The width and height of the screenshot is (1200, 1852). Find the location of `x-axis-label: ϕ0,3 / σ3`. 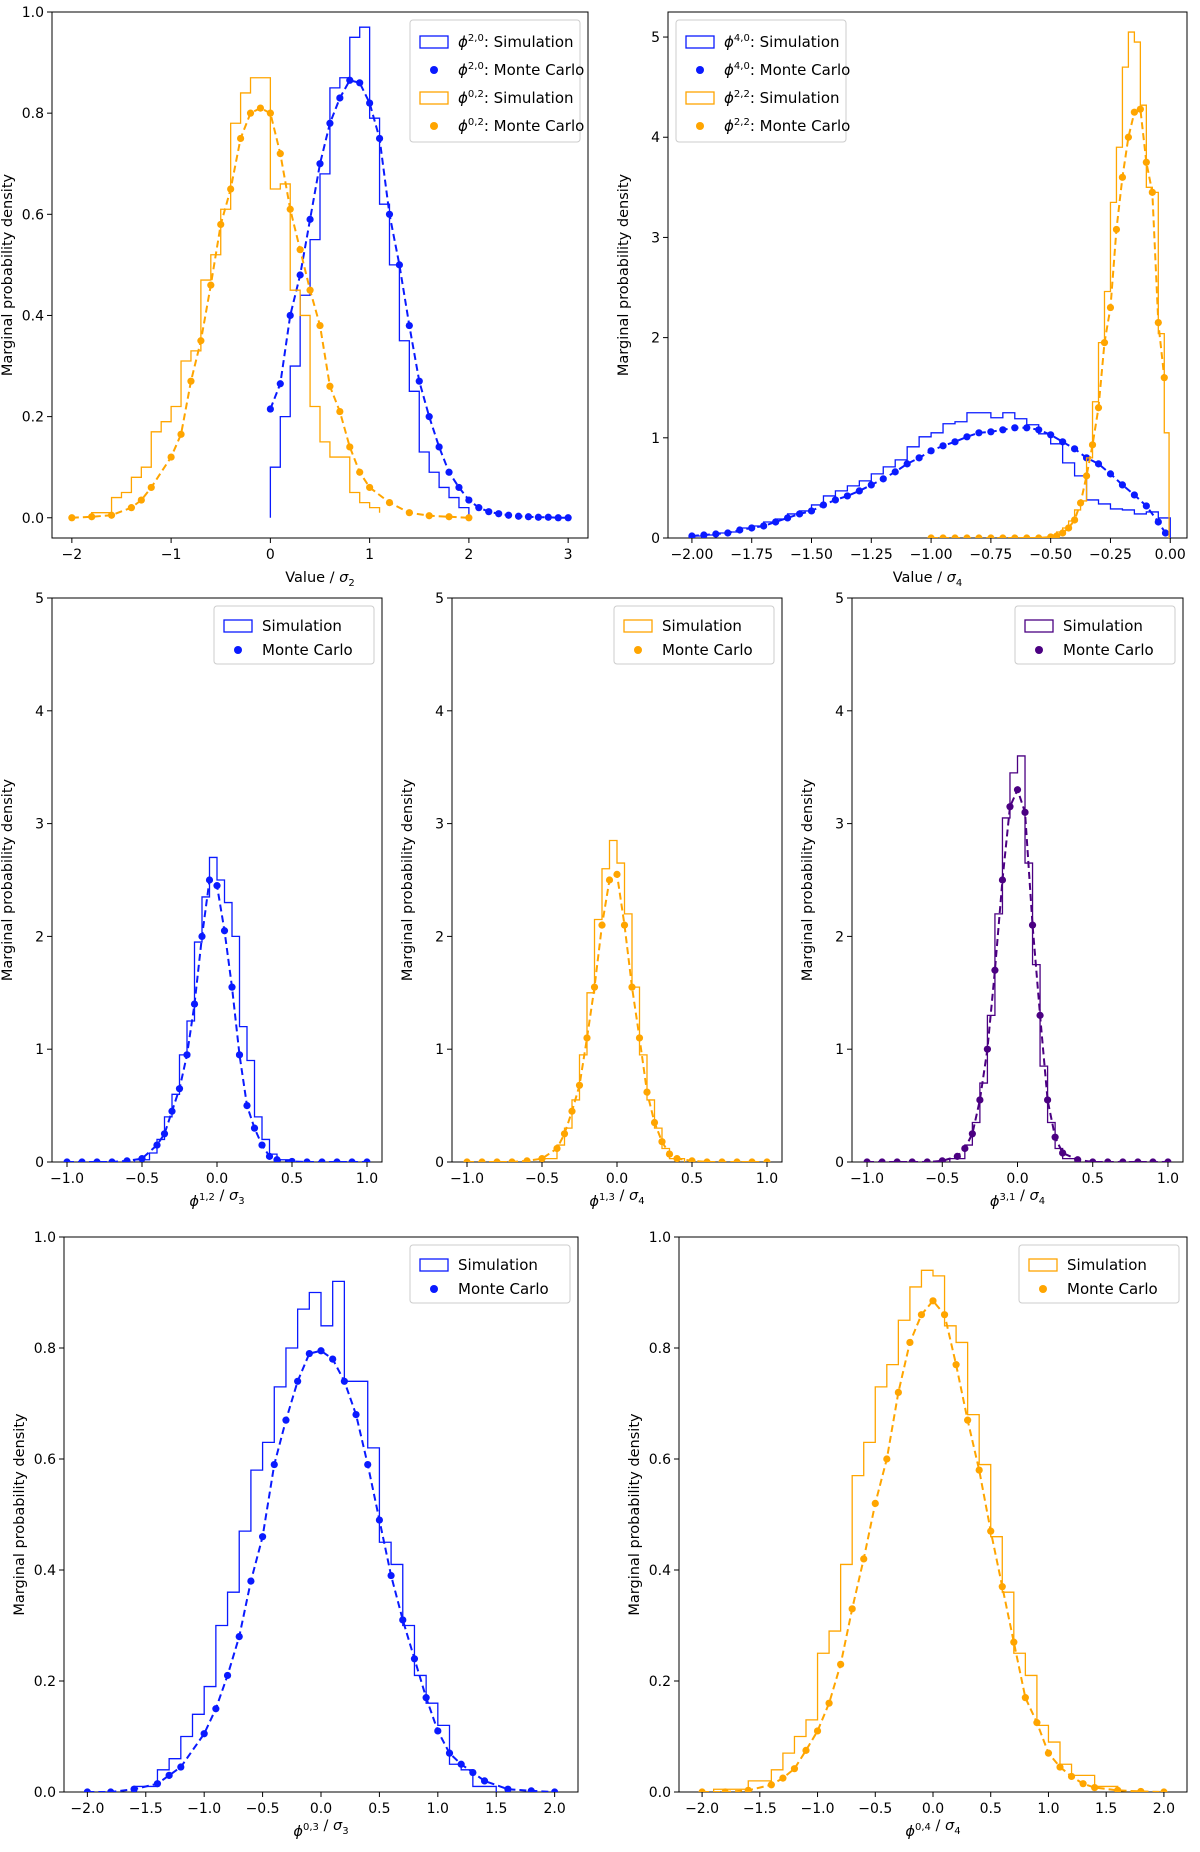

x-axis-label: ϕ0,3 / σ3 is located at coordinates (320, 1829).